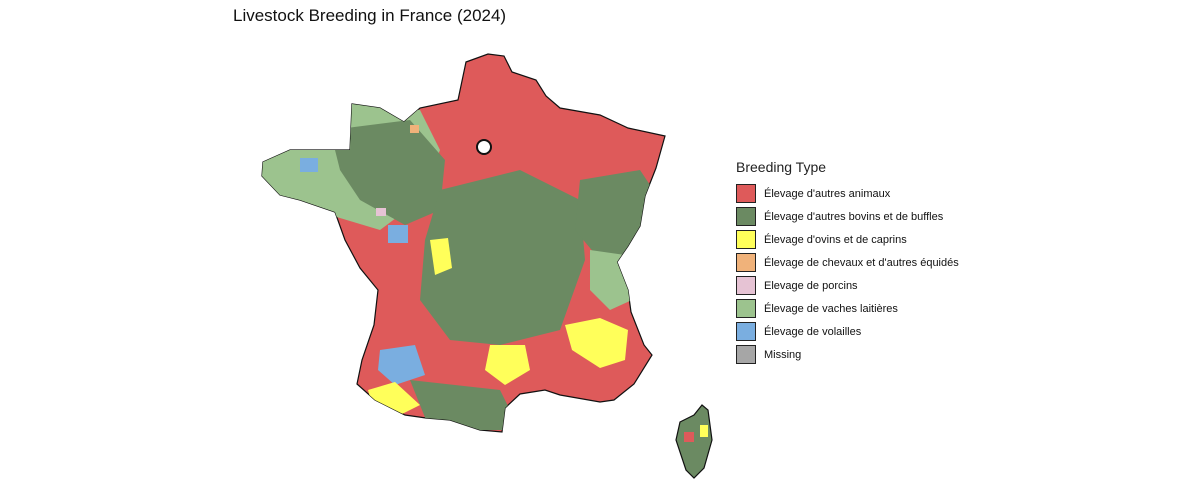 This screenshot has width=1200, height=500. I want to click on legend-label: Élevage de vaches laitières, so click(831, 308).